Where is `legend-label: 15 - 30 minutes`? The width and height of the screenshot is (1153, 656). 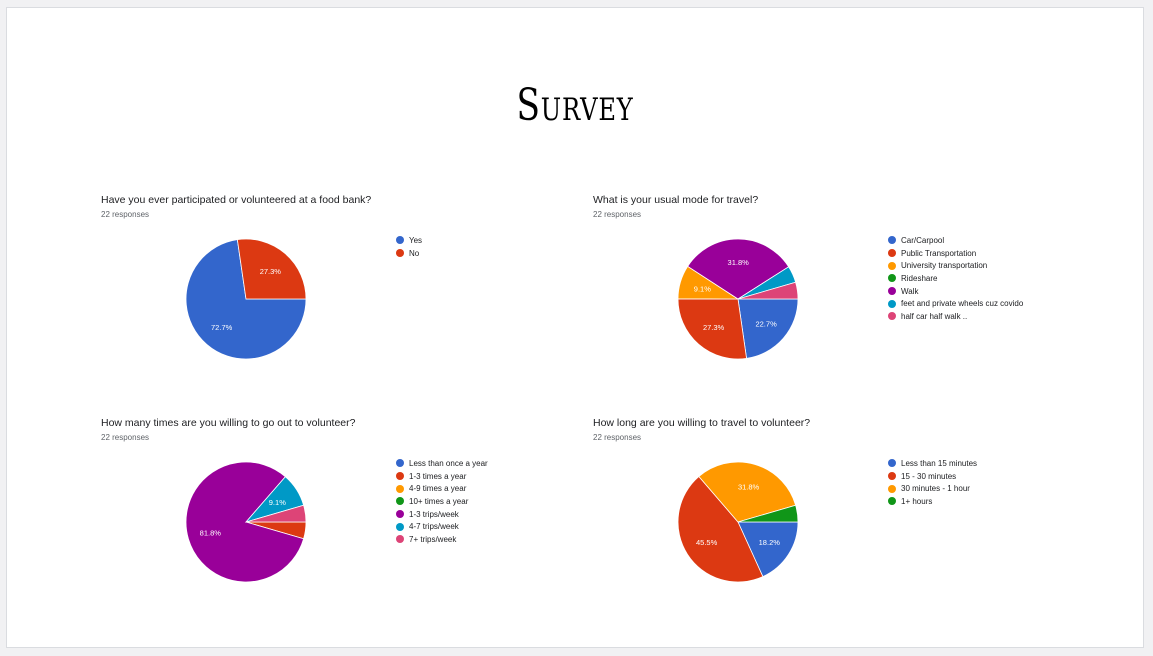
legend-label: 15 - 30 minutes is located at coordinates (929, 476).